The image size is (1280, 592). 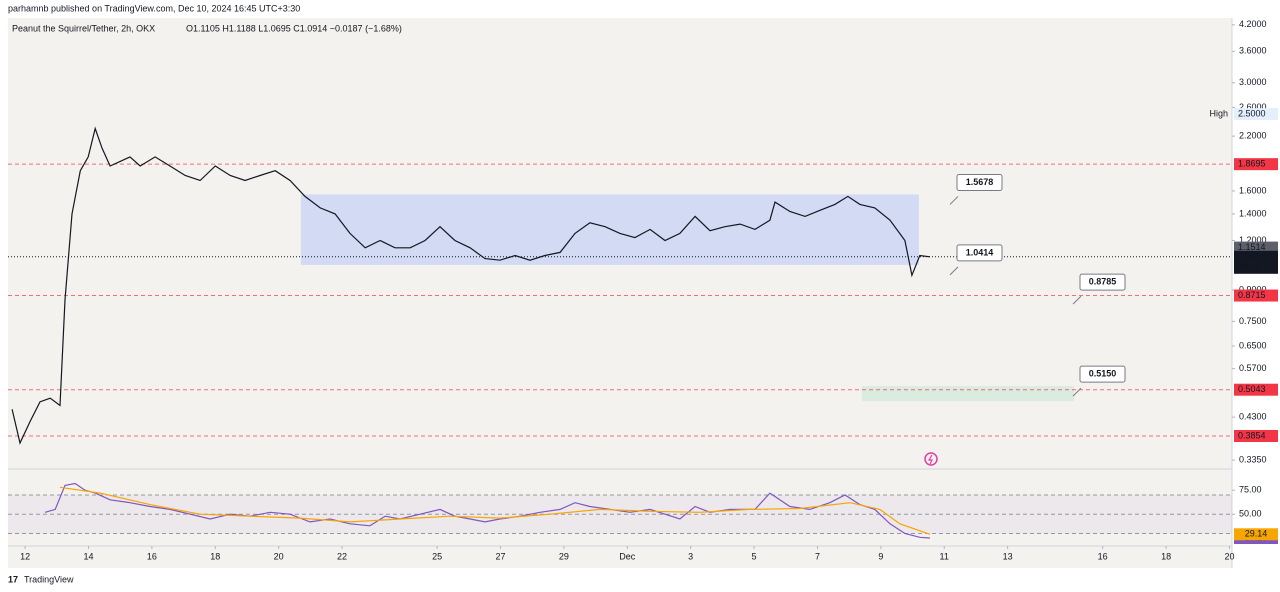 I want to click on previous-close-tag, so click(x=1256, y=247).